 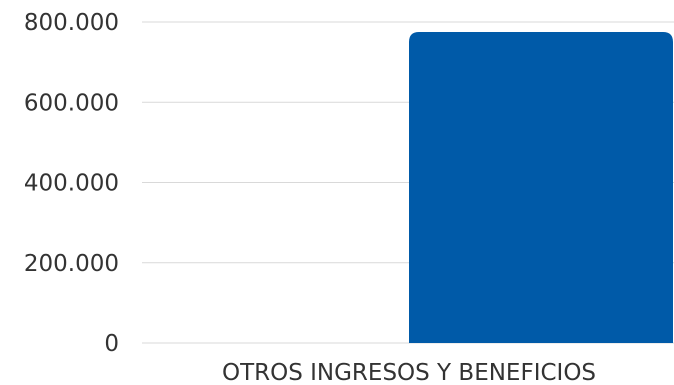 What do you see at coordinates (71, 103) in the screenshot?
I see `y-tick-label: 600.000` at bounding box center [71, 103].